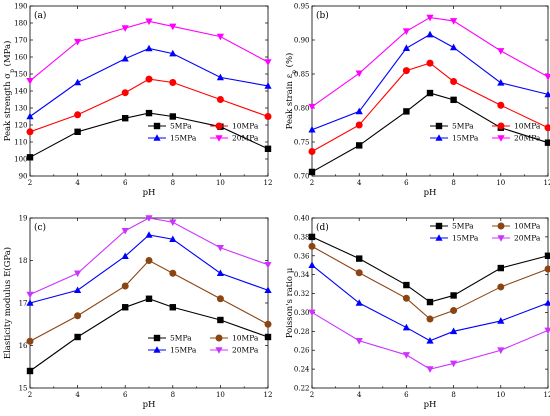 This screenshot has height=416, width=550. I want to click on x-tick-label: 12, so click(268, 395).